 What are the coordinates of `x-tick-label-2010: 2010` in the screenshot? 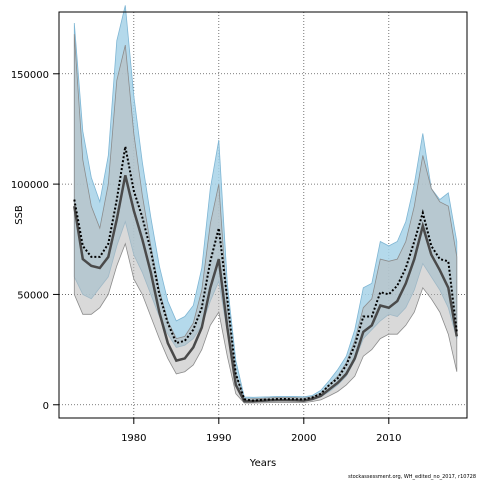 It's located at (388, 438).